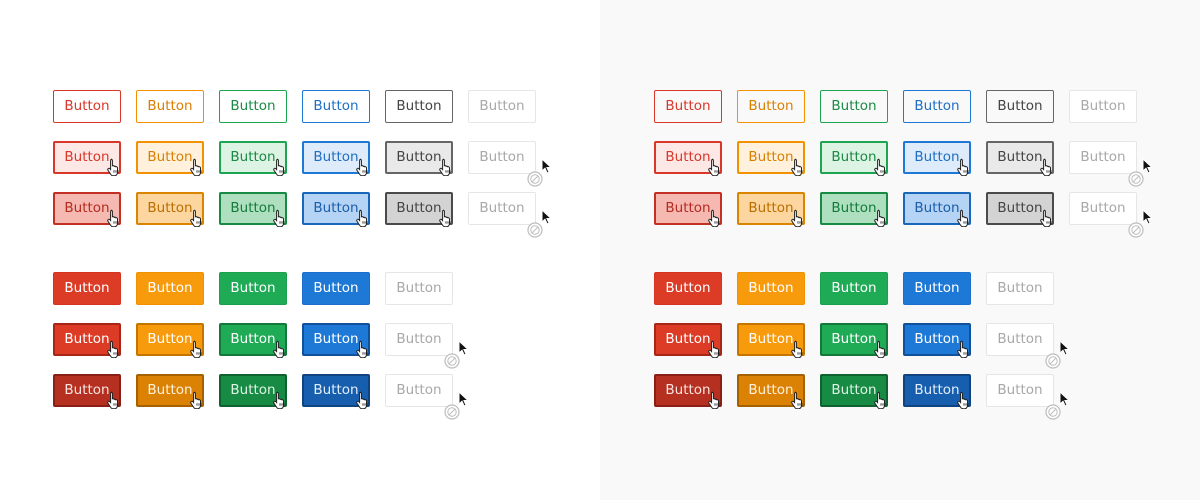  I want to click on outline-disabled-button-hover: Button, so click(502, 157).